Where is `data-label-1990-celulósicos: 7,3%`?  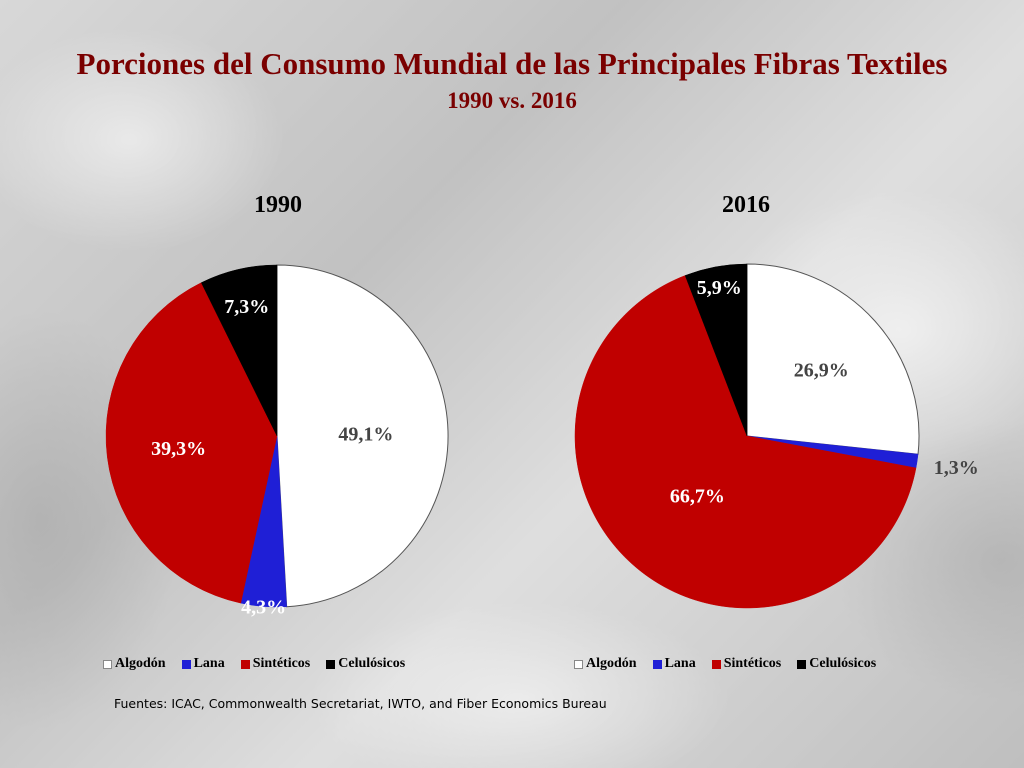
data-label-1990-celulósicos: 7,3% is located at coordinates (246, 307).